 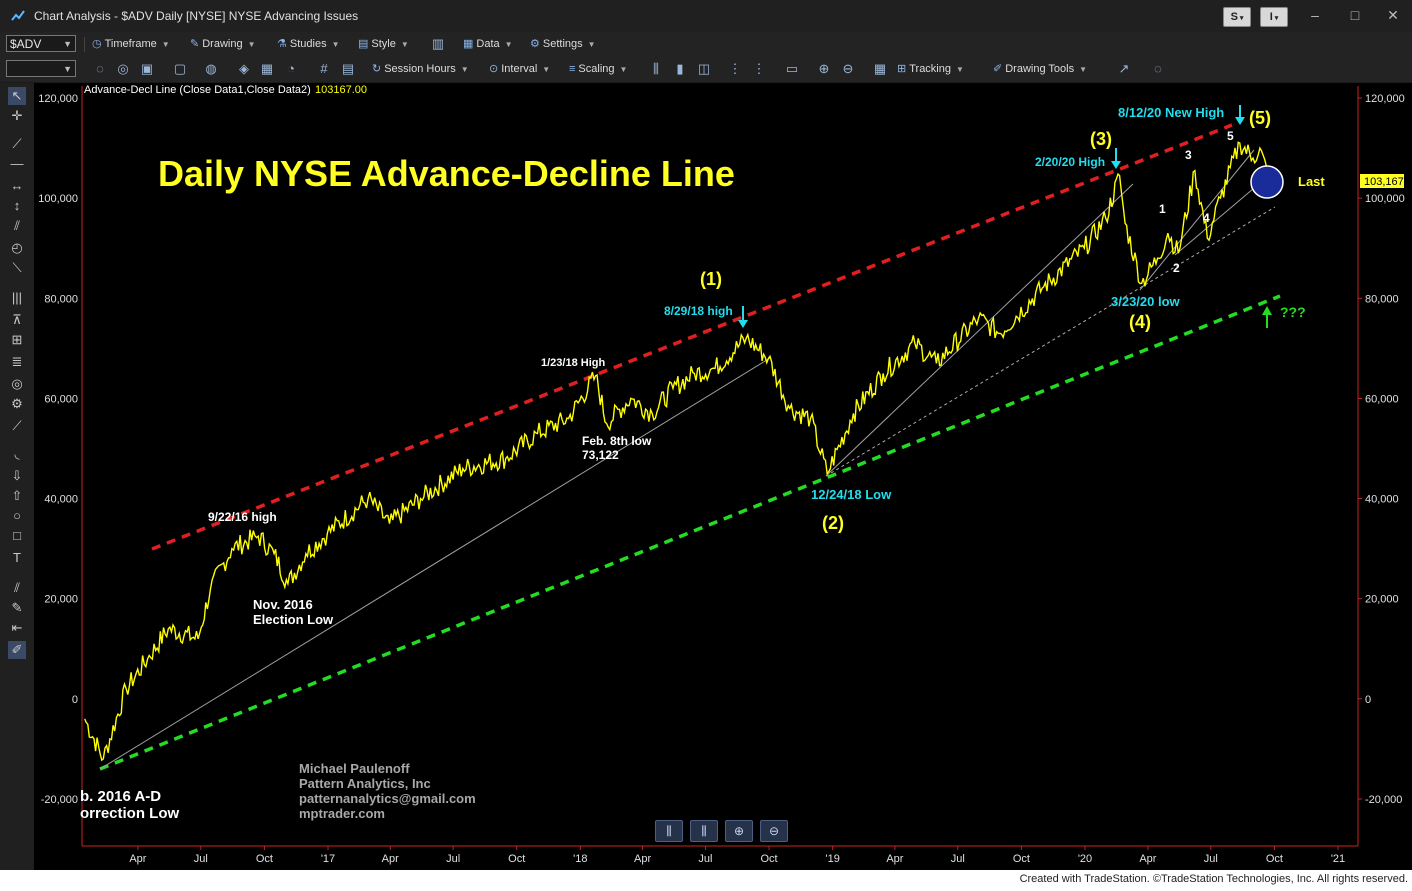 What do you see at coordinates (17, 115) in the screenshot?
I see `crosshair-icon: ✛` at bounding box center [17, 115].